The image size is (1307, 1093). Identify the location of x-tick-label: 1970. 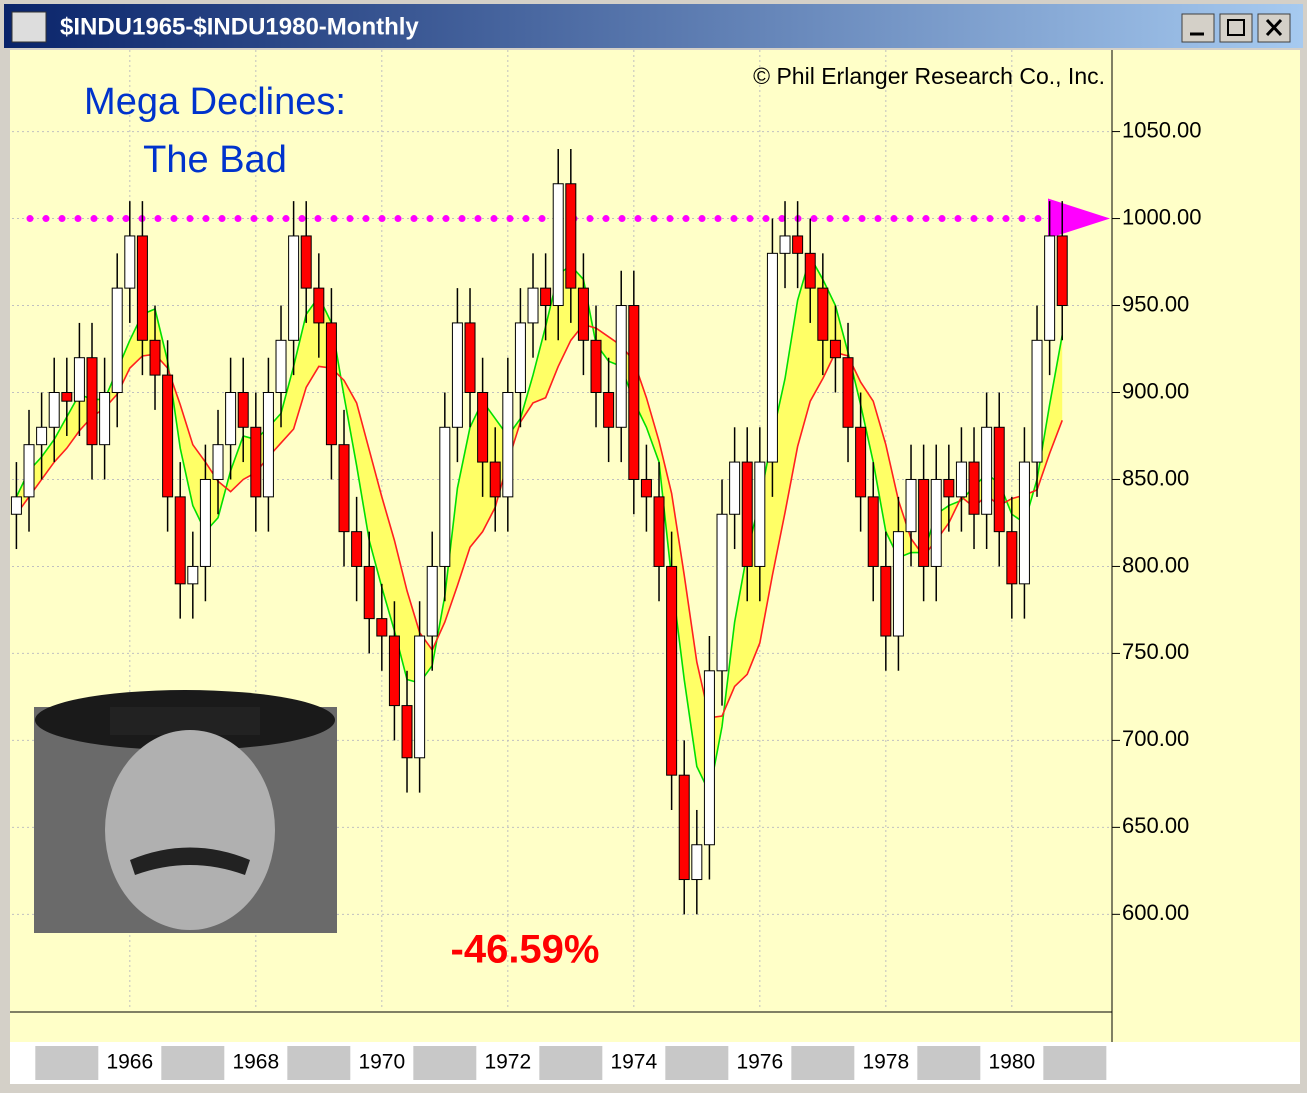
(381, 1062).